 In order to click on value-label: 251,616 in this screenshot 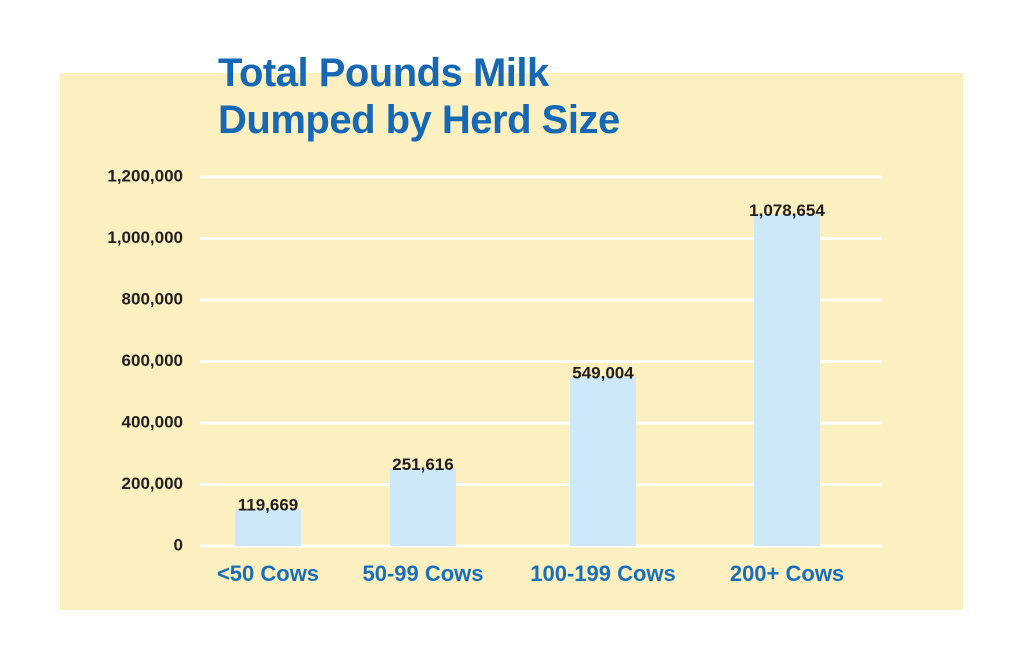, I will do `click(422, 464)`.